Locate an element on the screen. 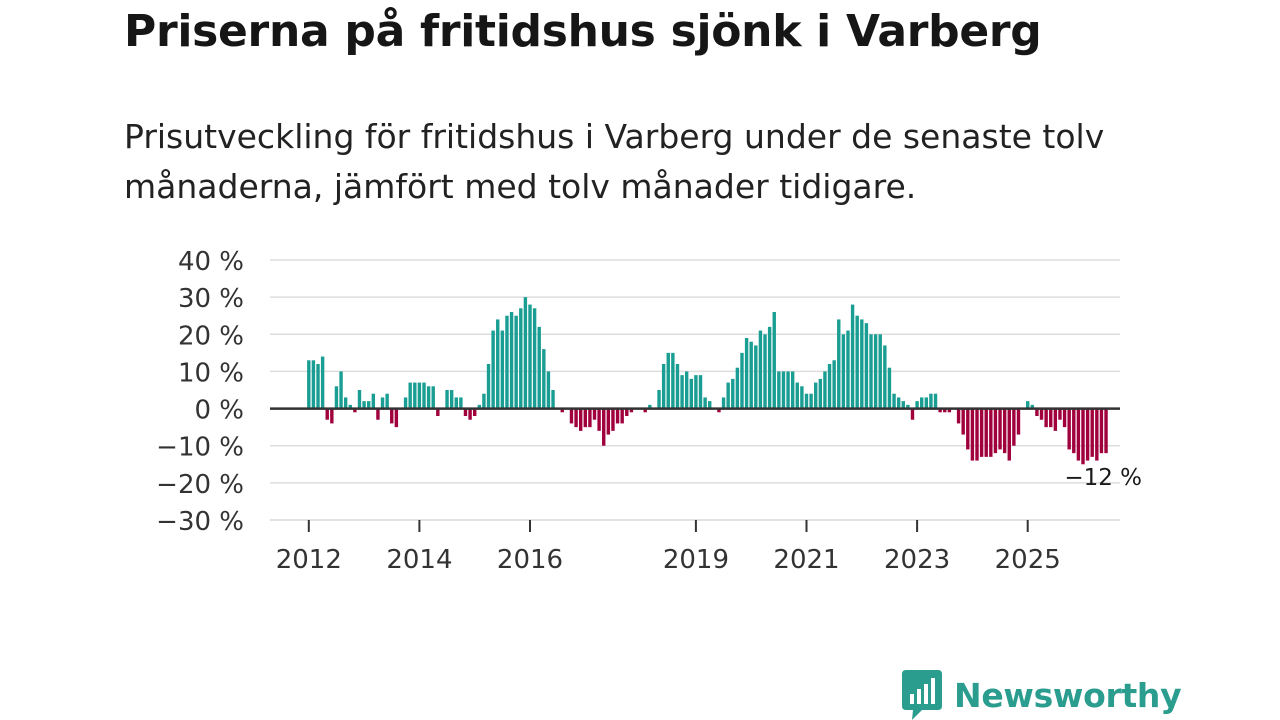  y-tick-label: −20 % is located at coordinates (200, 485).